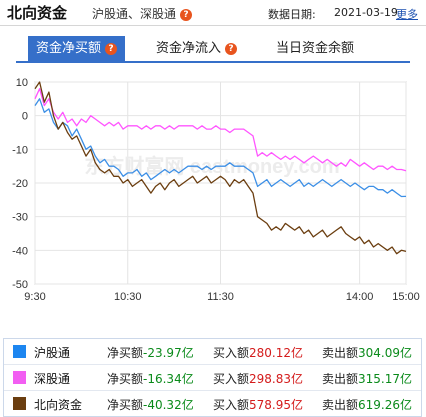  I want to click on x-tick-label: 14:00, so click(360, 297).